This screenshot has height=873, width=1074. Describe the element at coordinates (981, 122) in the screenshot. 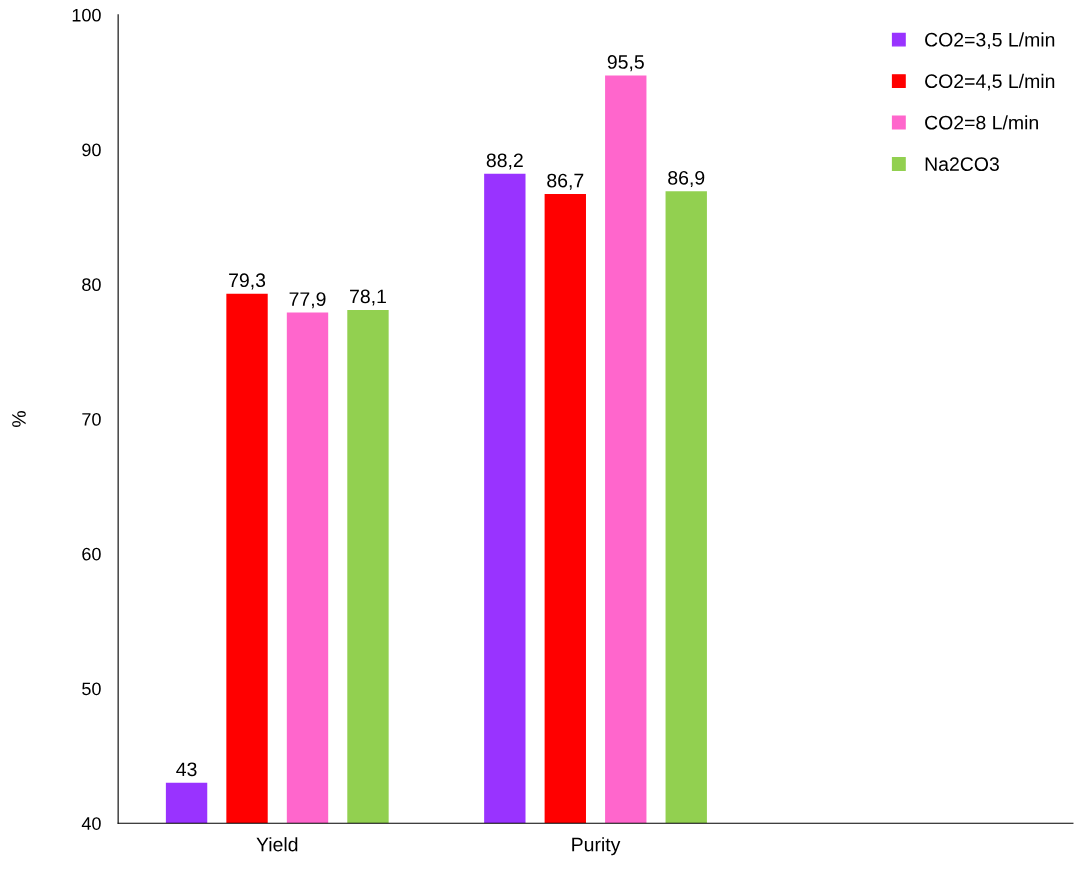

I see `legend-label: CO2=8 L/min` at that location.